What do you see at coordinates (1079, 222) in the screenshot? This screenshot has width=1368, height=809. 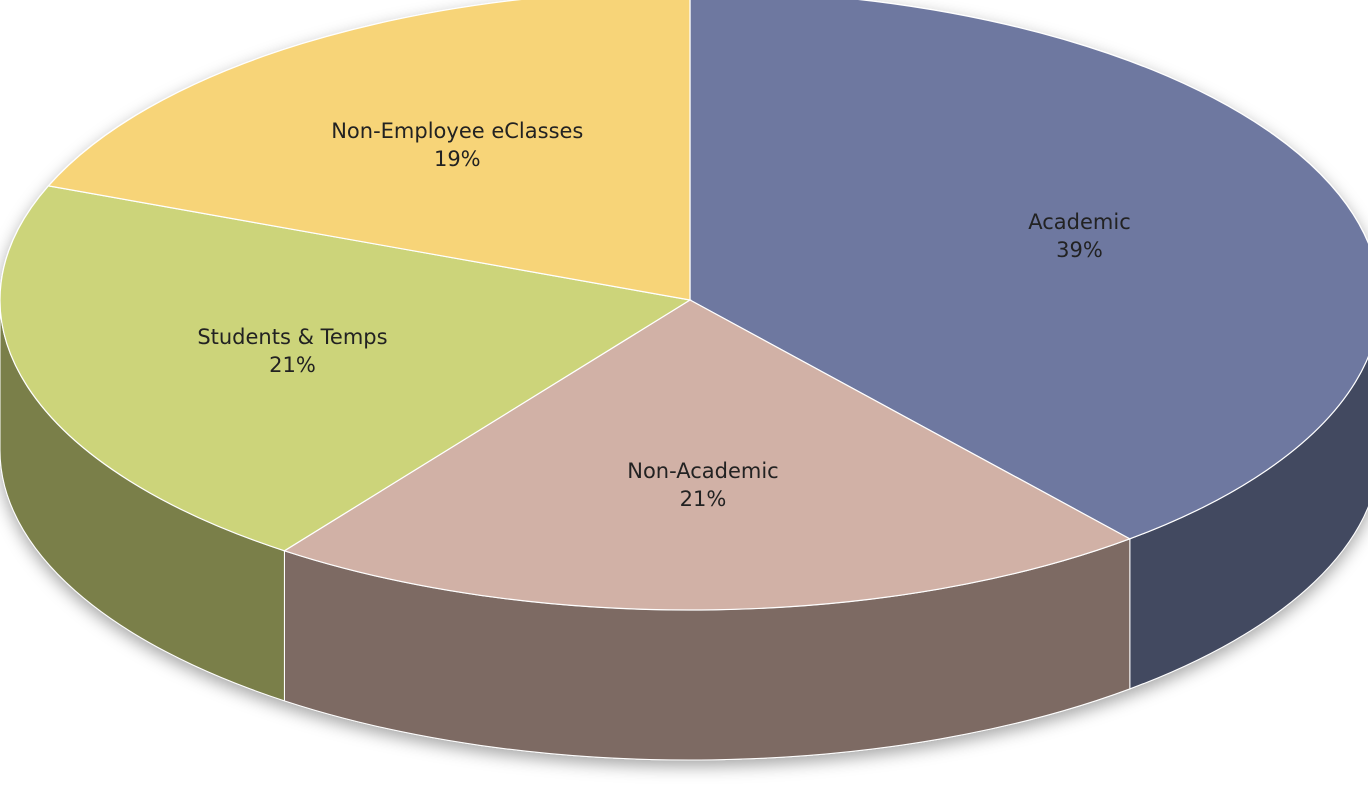 I see `slice-label: Academic` at bounding box center [1079, 222].